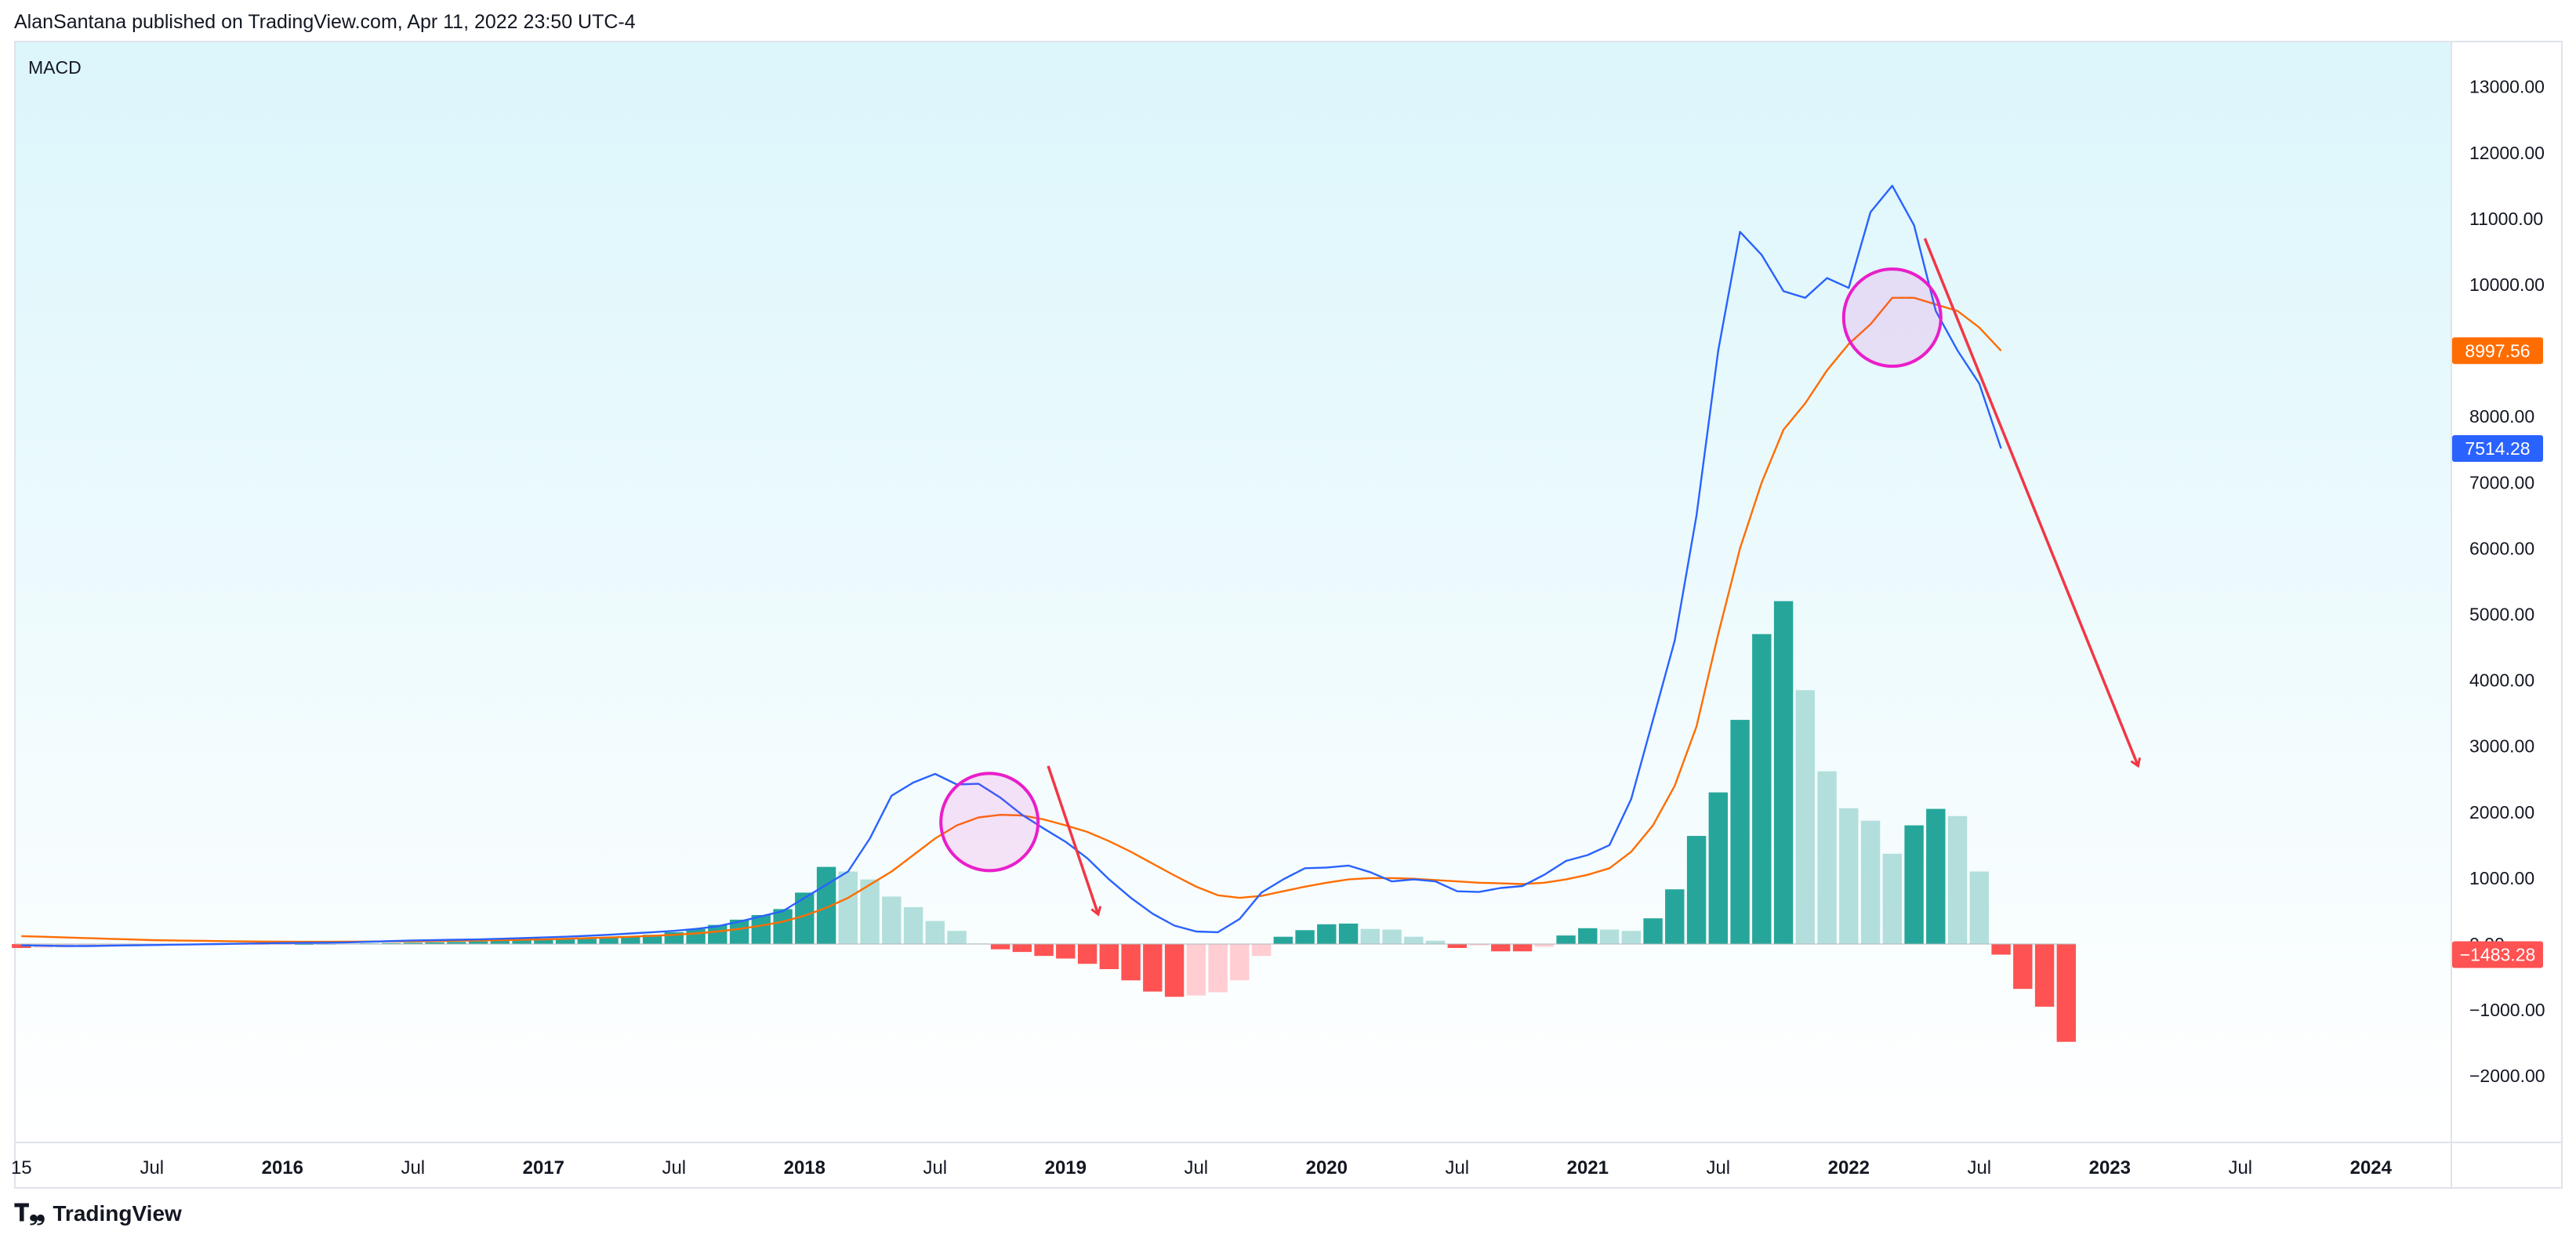  I want to click on y-tick-label: 3000.00, so click(2502, 746).